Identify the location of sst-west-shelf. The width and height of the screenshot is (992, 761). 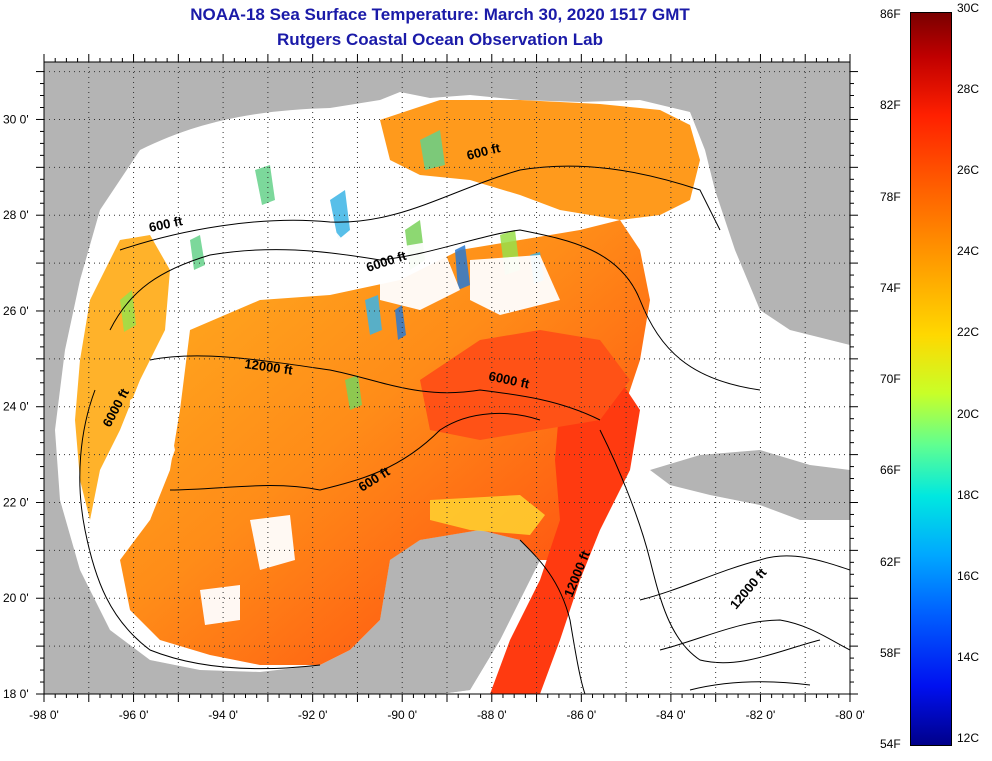
(122, 377).